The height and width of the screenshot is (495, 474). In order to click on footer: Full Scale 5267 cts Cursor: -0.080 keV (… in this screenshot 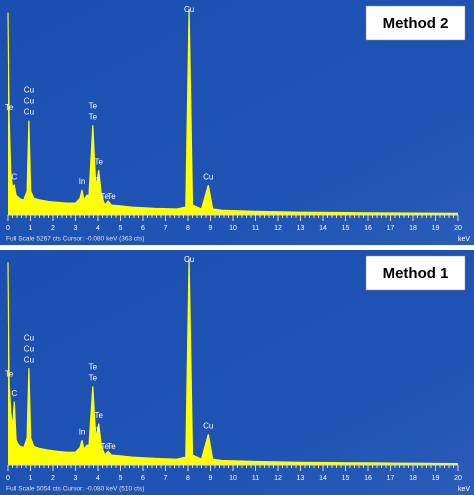, I will do `click(75, 239)`.